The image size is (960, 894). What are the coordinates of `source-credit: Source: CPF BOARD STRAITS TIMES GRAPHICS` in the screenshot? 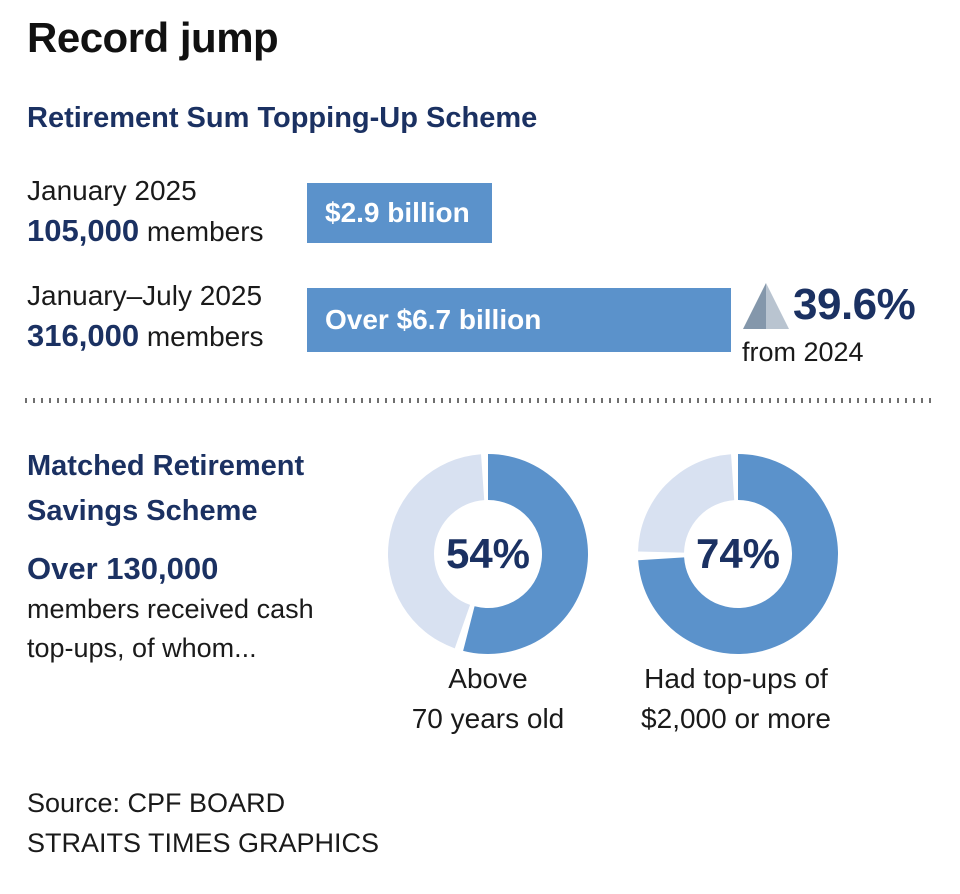 It's located at (203, 823).